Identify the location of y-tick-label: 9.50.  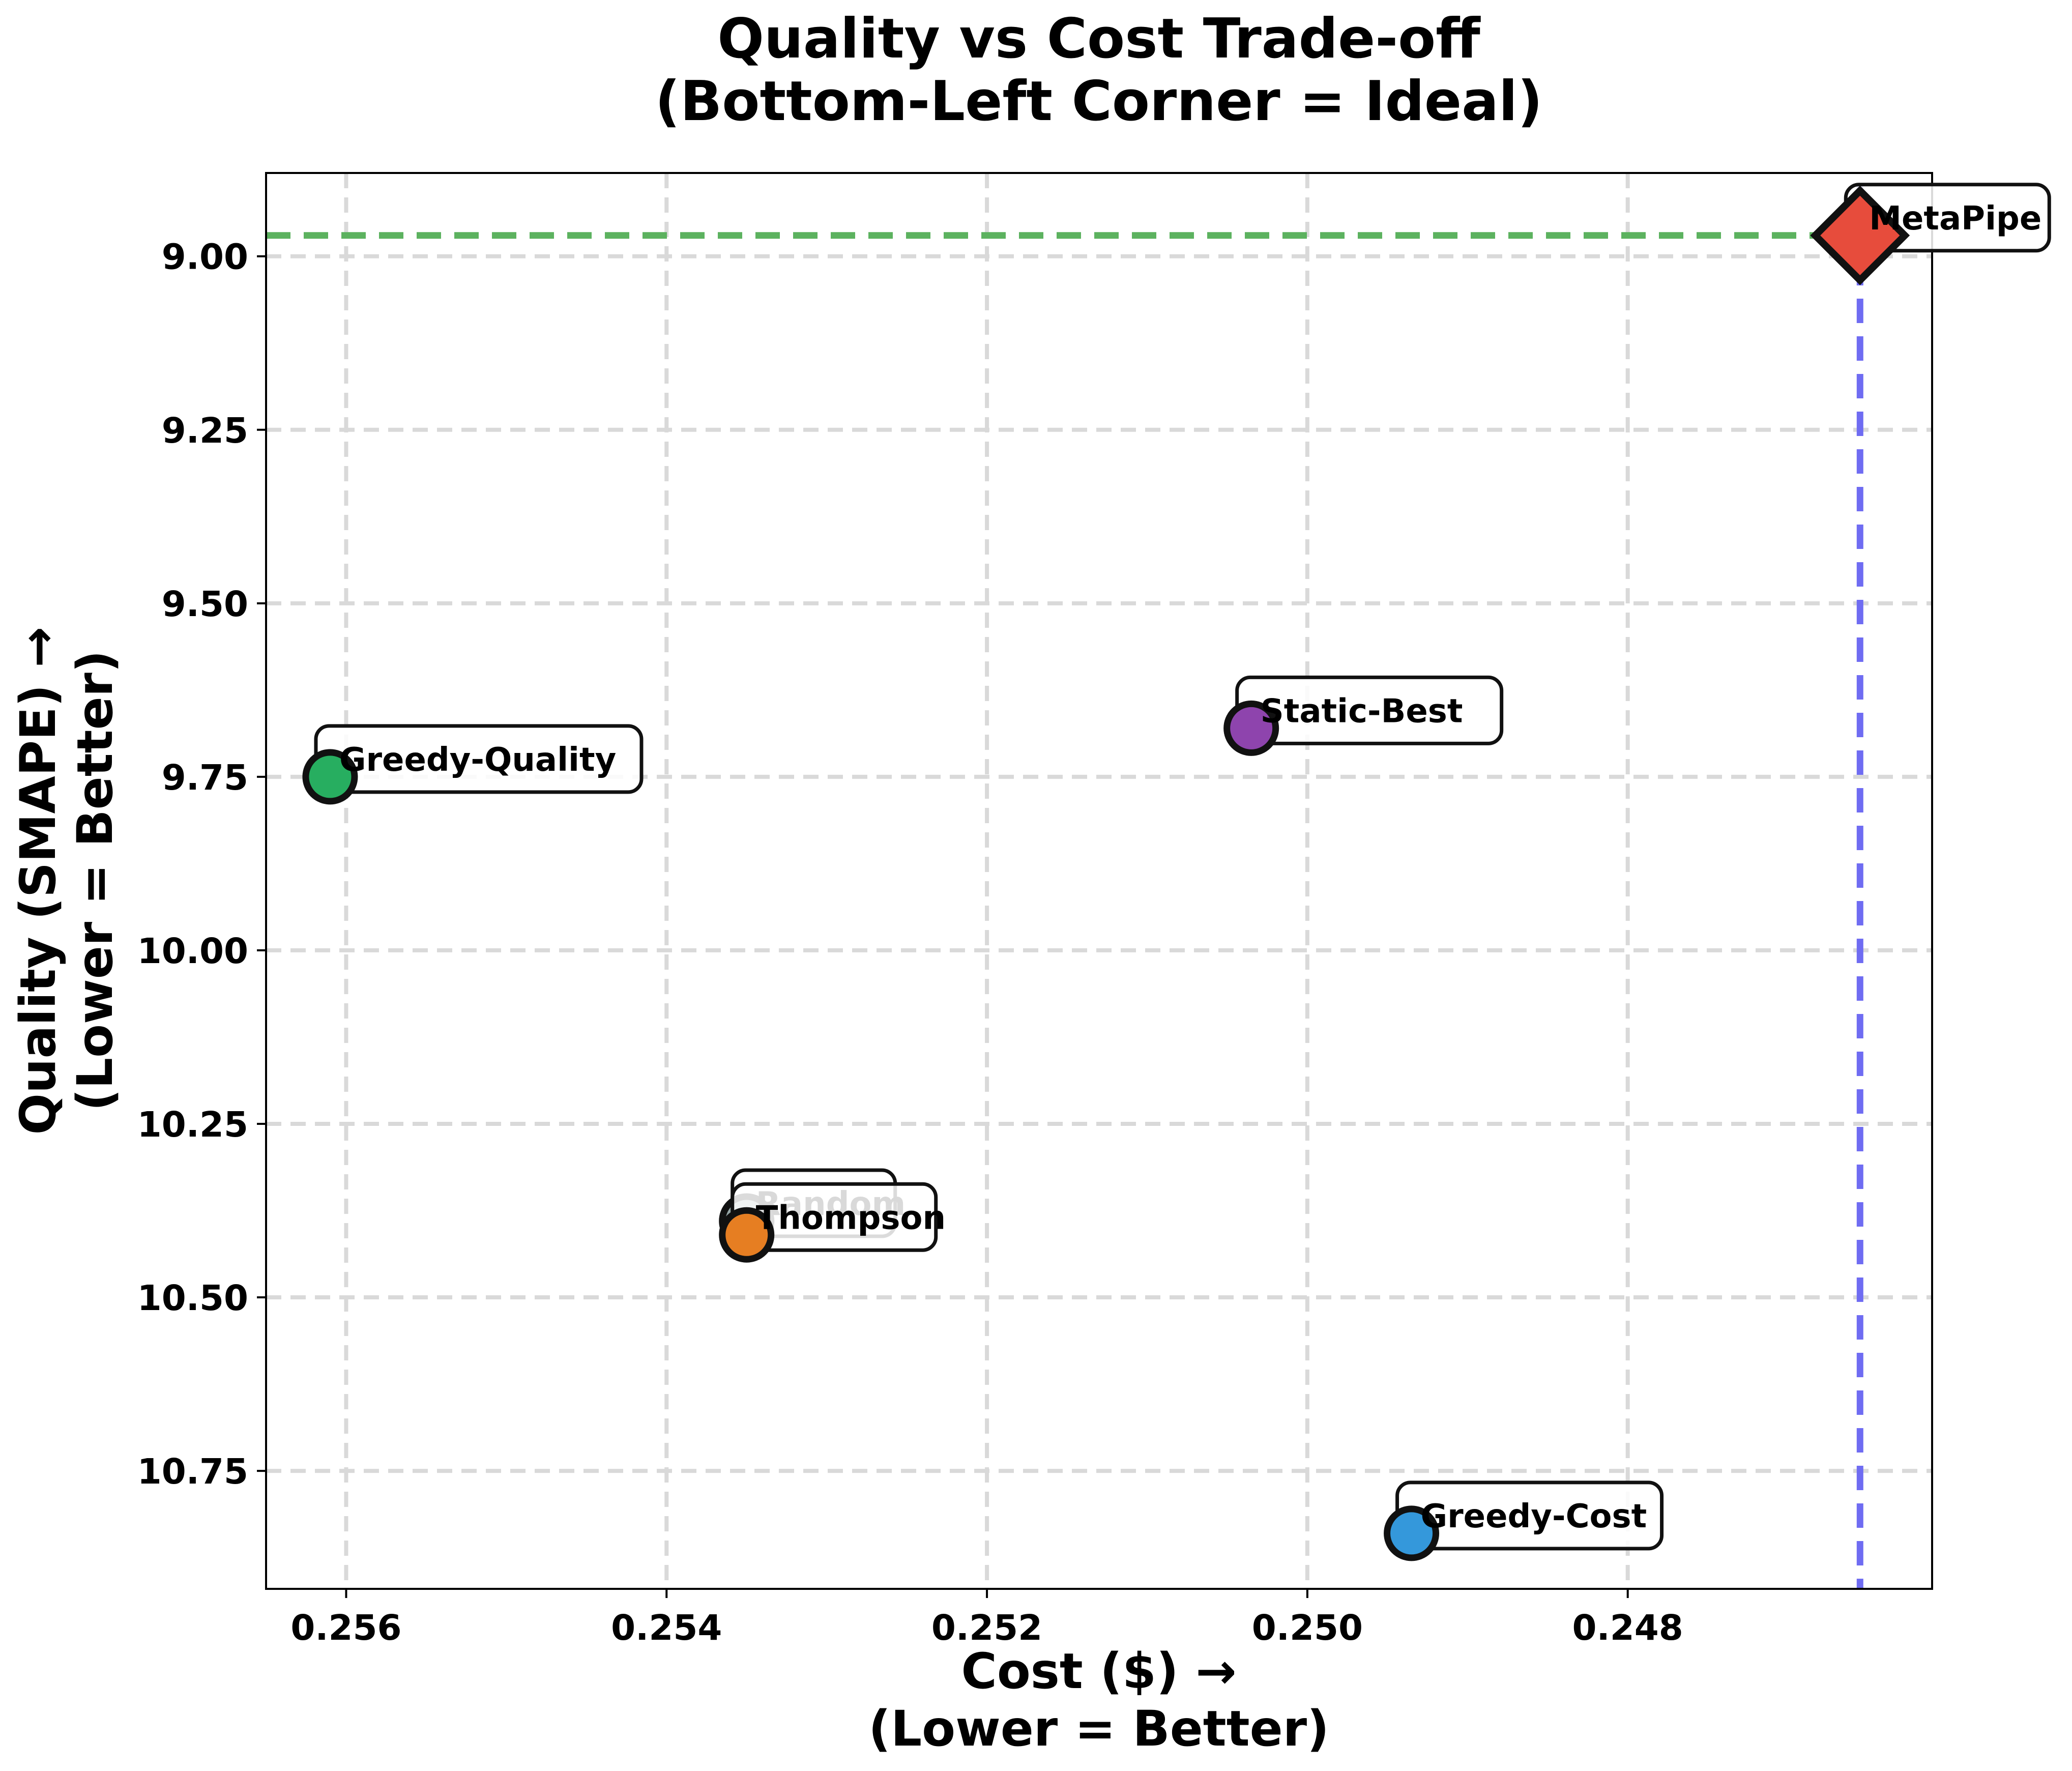
(205, 604).